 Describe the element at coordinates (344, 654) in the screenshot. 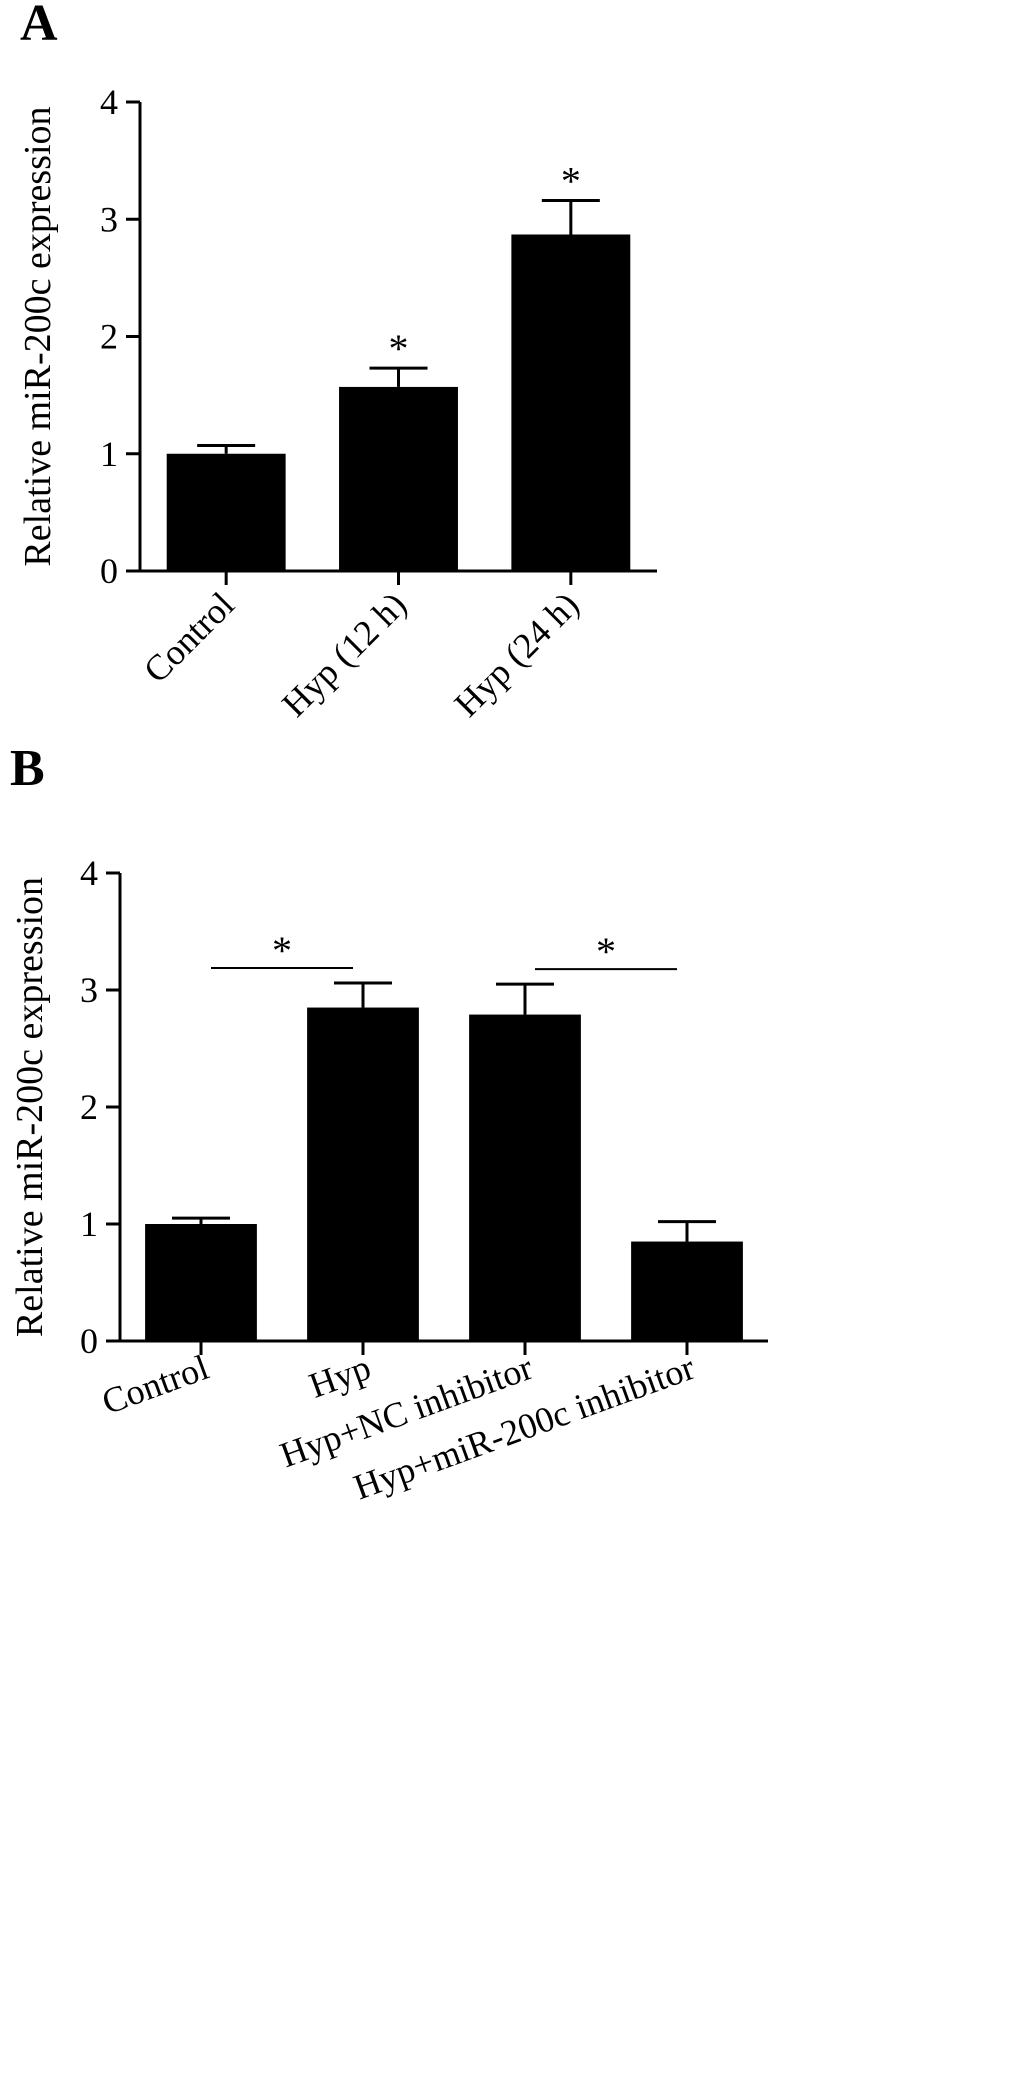

I see `x-tick-label: Hyp (12 h)` at that location.